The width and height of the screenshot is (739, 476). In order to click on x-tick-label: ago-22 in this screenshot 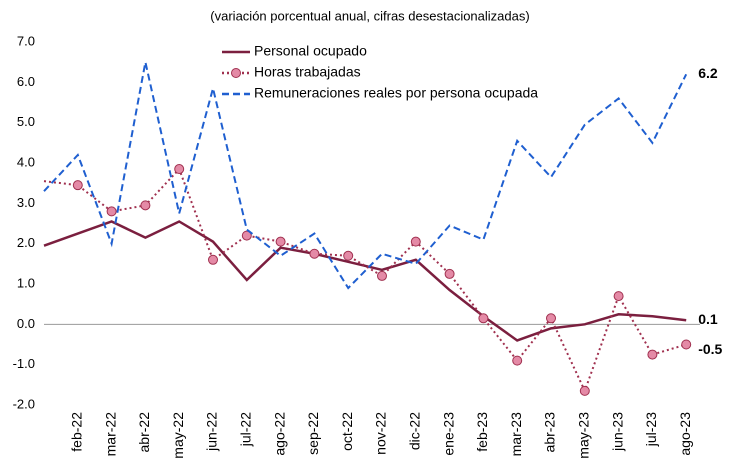, I will do `click(279, 434)`.